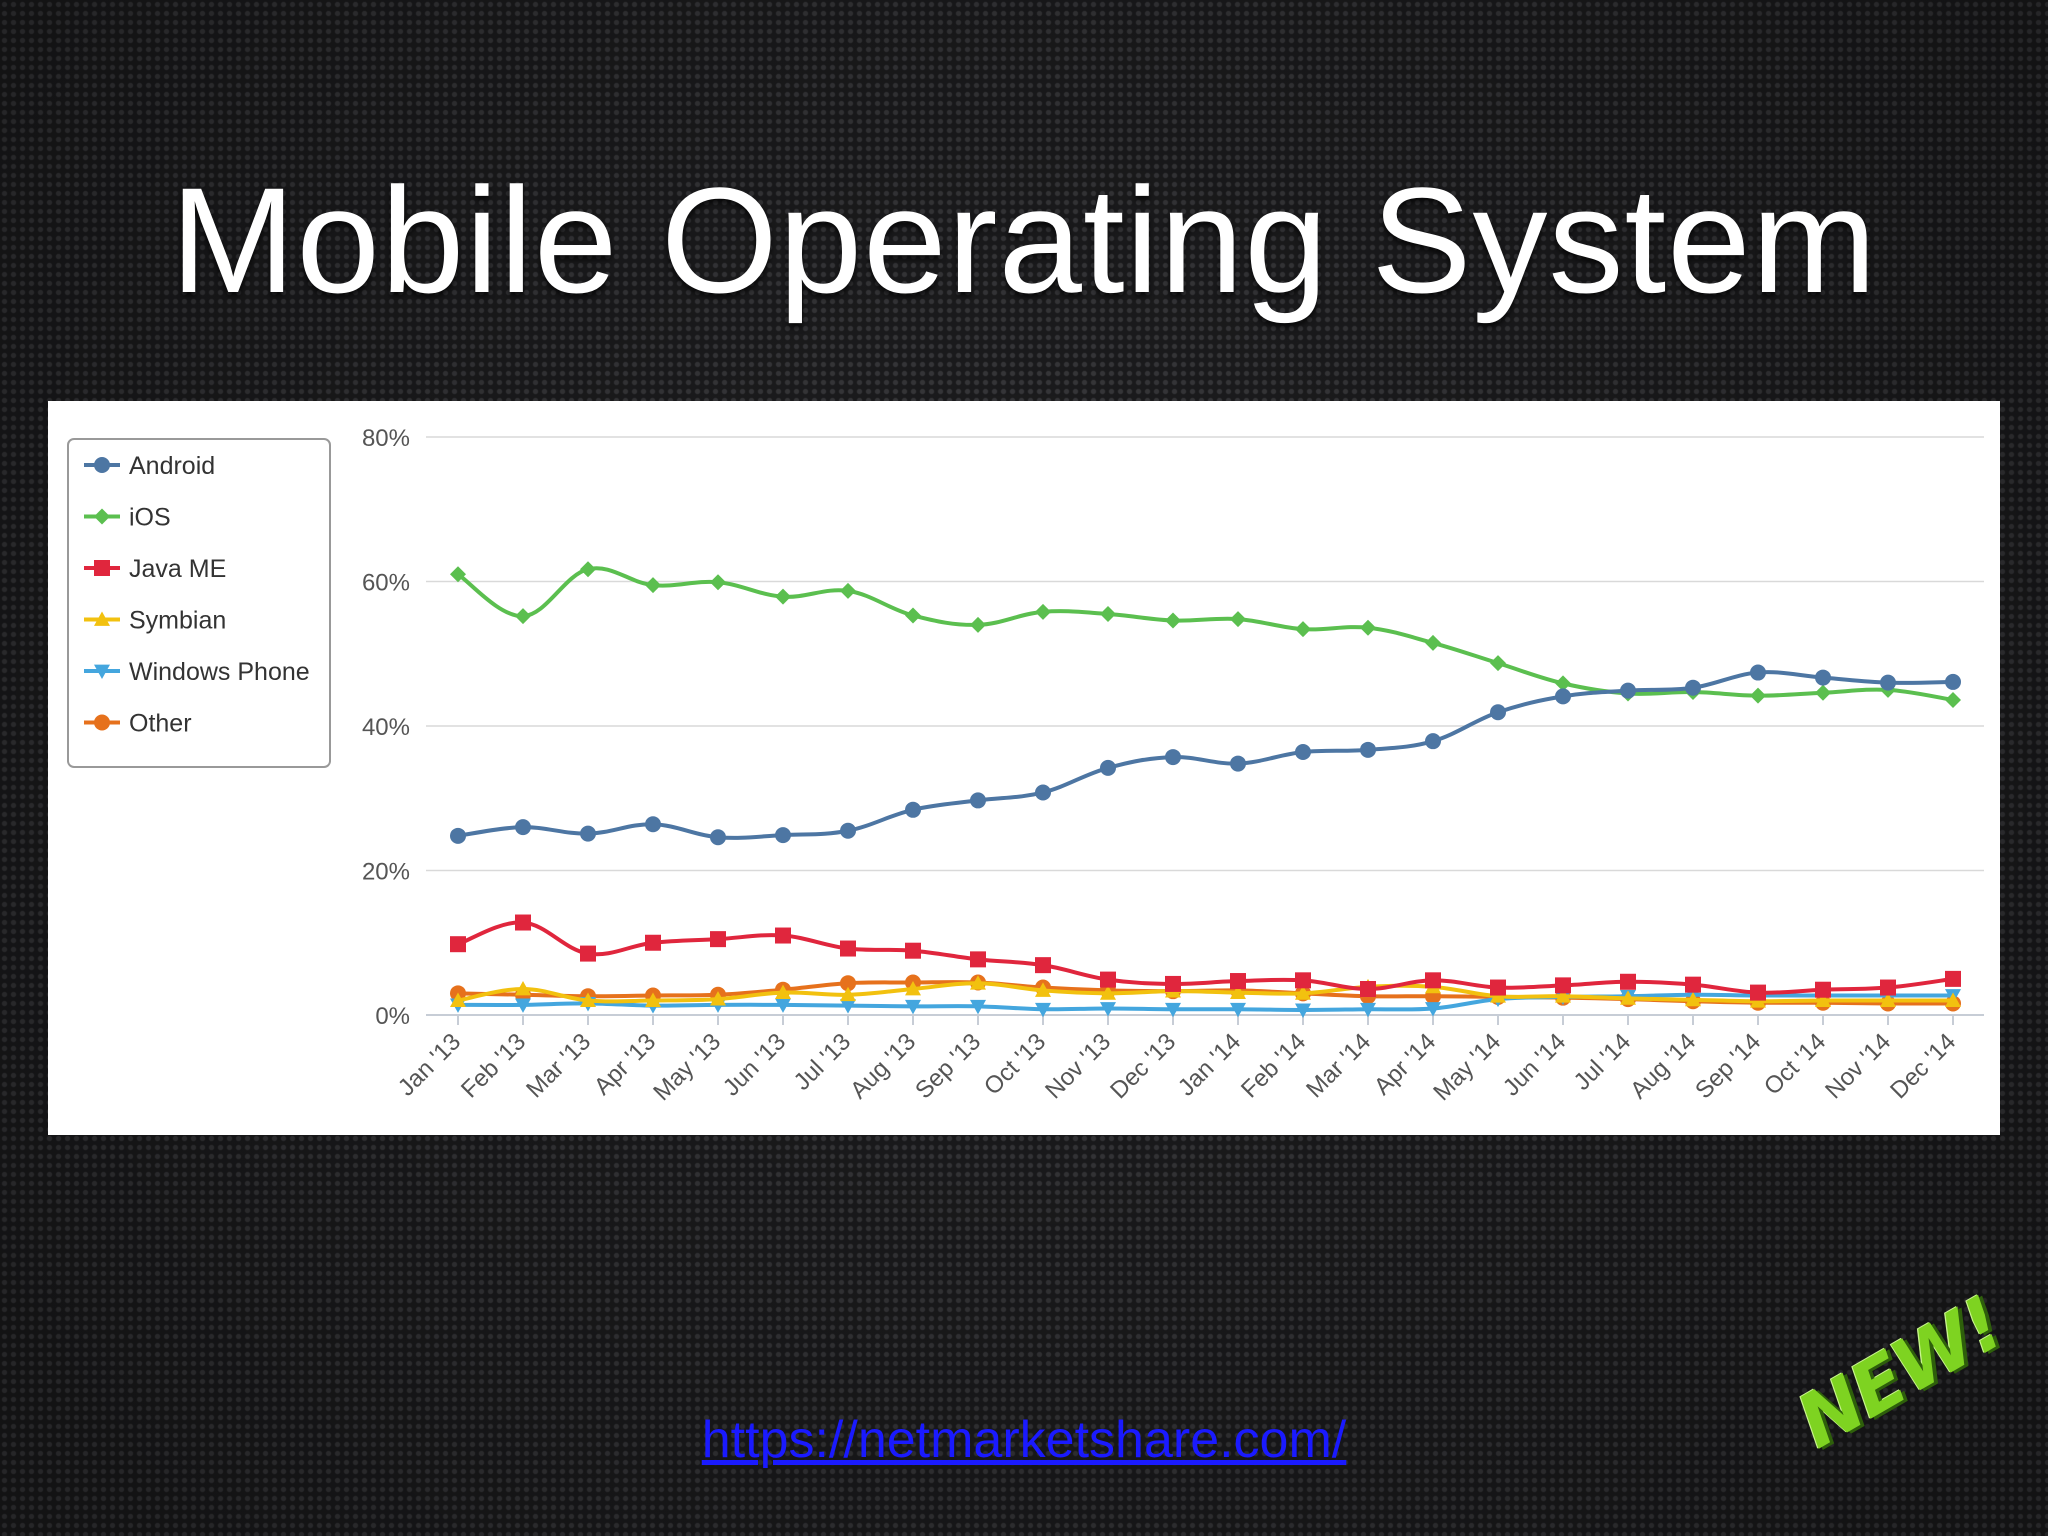 The width and height of the screenshot is (2048, 1536). I want to click on legend-item-java-me: Java ME, so click(155, 569).